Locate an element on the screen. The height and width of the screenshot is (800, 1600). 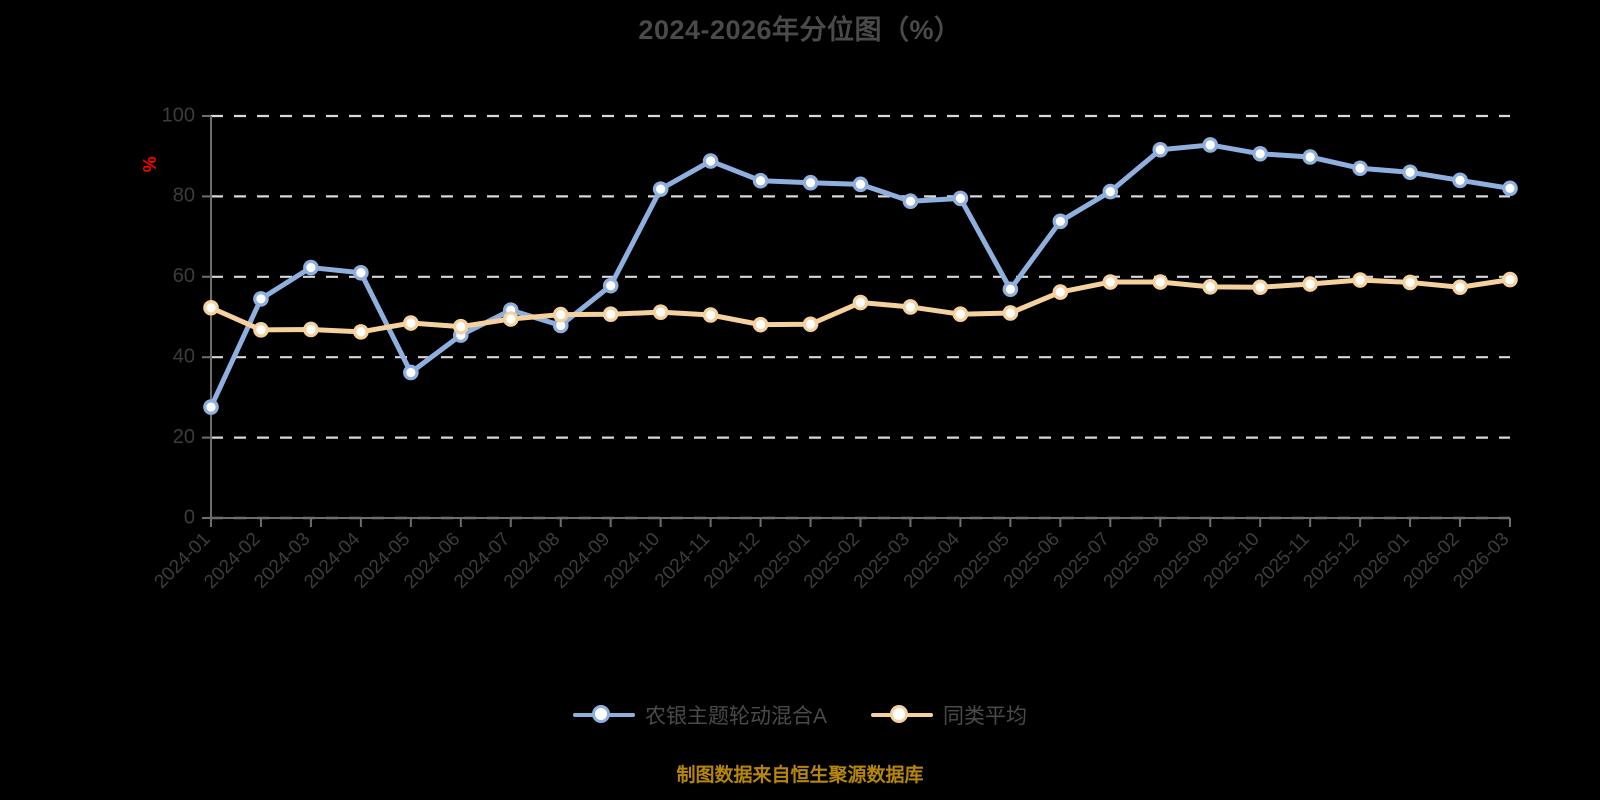
legend-label: 农银主题轮动混合A is located at coordinates (735, 716).